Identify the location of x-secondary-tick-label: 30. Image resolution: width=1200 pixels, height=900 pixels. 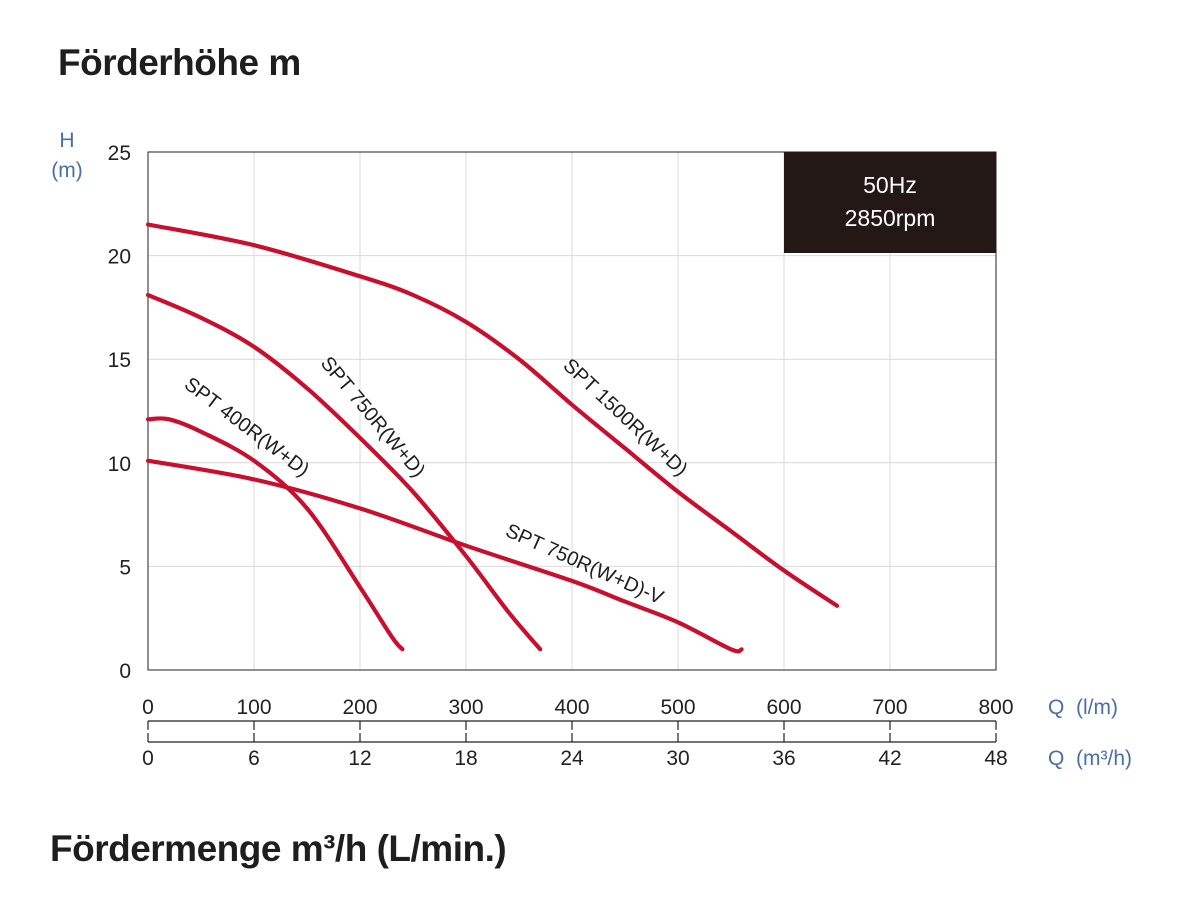
(677, 758).